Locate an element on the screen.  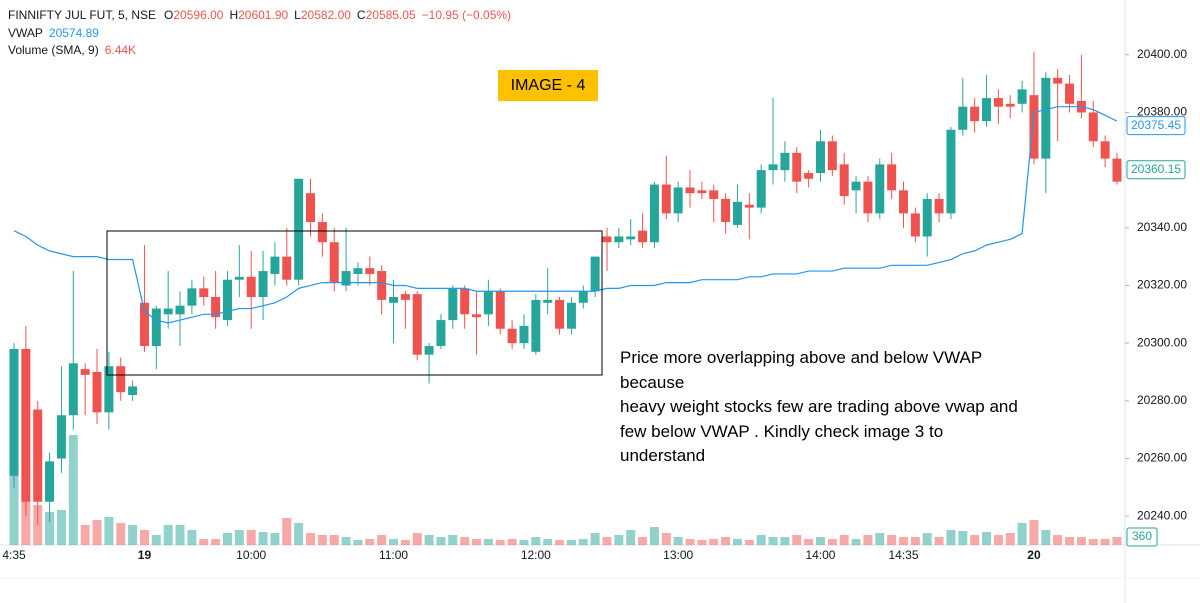
y-tick-label: 20240.00 is located at coordinates (1162, 515).